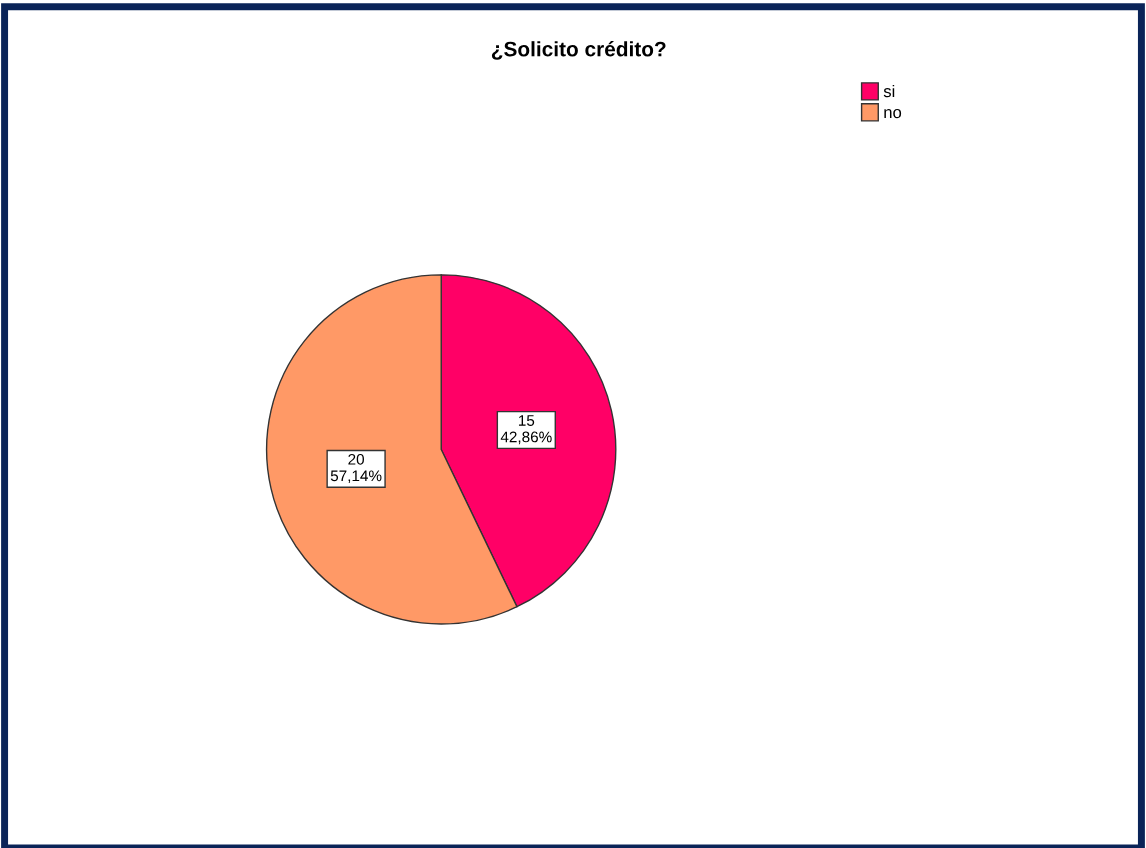 Image resolution: width=1146 pixels, height=848 pixels. What do you see at coordinates (893, 114) in the screenshot?
I see `legend-label: no` at bounding box center [893, 114].